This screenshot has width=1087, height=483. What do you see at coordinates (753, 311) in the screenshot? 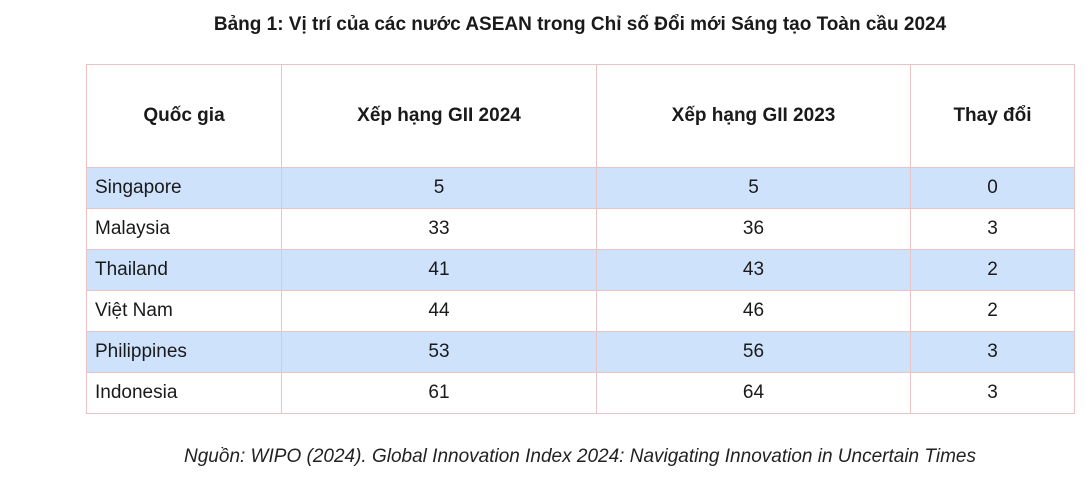
I see `cell-rank-2023: 46` at bounding box center [753, 311].